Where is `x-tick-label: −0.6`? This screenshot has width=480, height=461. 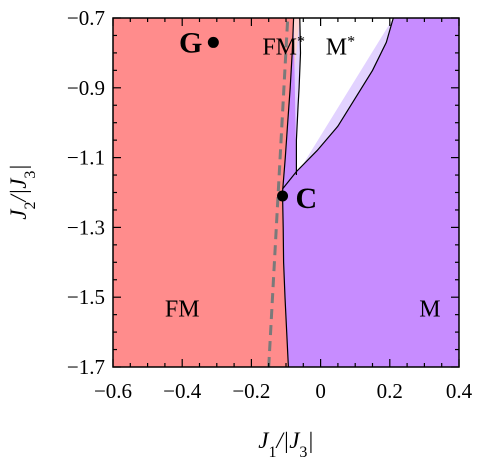
x-tick-label: −0.6 is located at coordinates (113, 391).